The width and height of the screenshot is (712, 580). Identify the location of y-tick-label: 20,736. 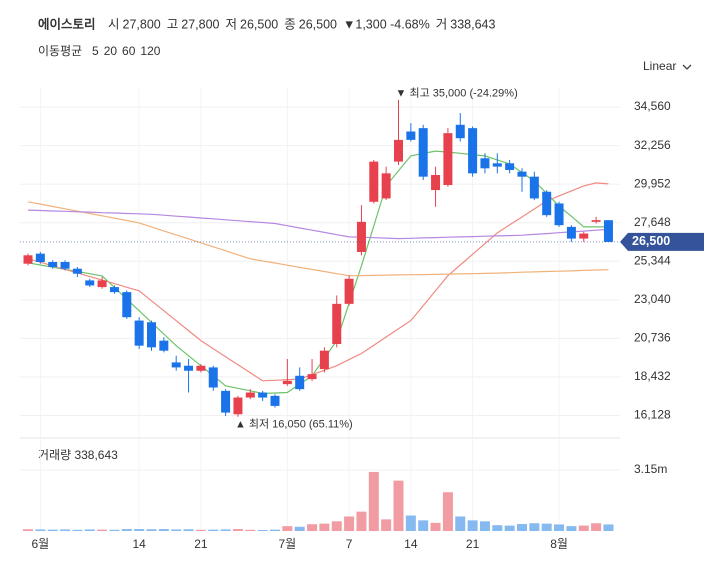
(652, 338).